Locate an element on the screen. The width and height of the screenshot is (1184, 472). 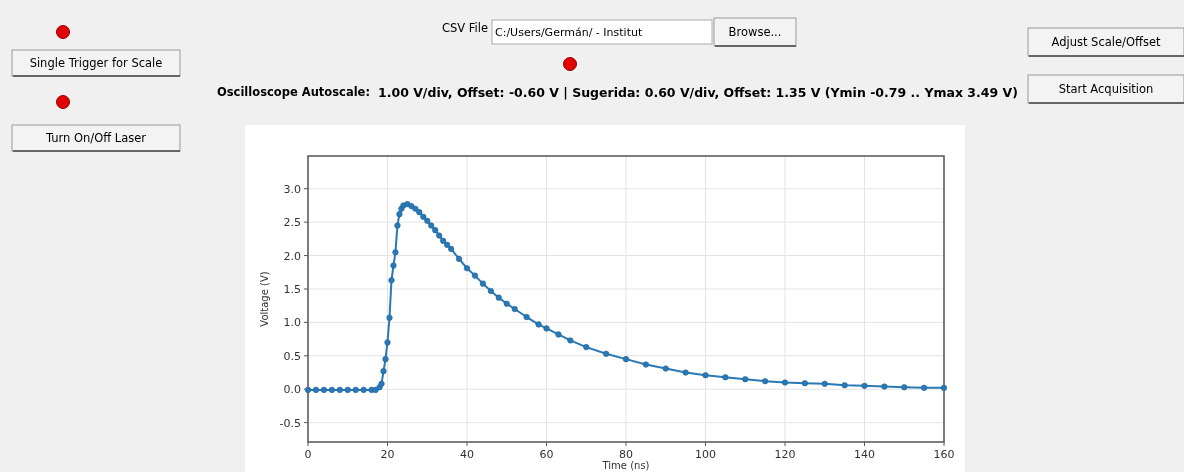
y-tick-label: 1.0 is located at coordinates (292, 323).